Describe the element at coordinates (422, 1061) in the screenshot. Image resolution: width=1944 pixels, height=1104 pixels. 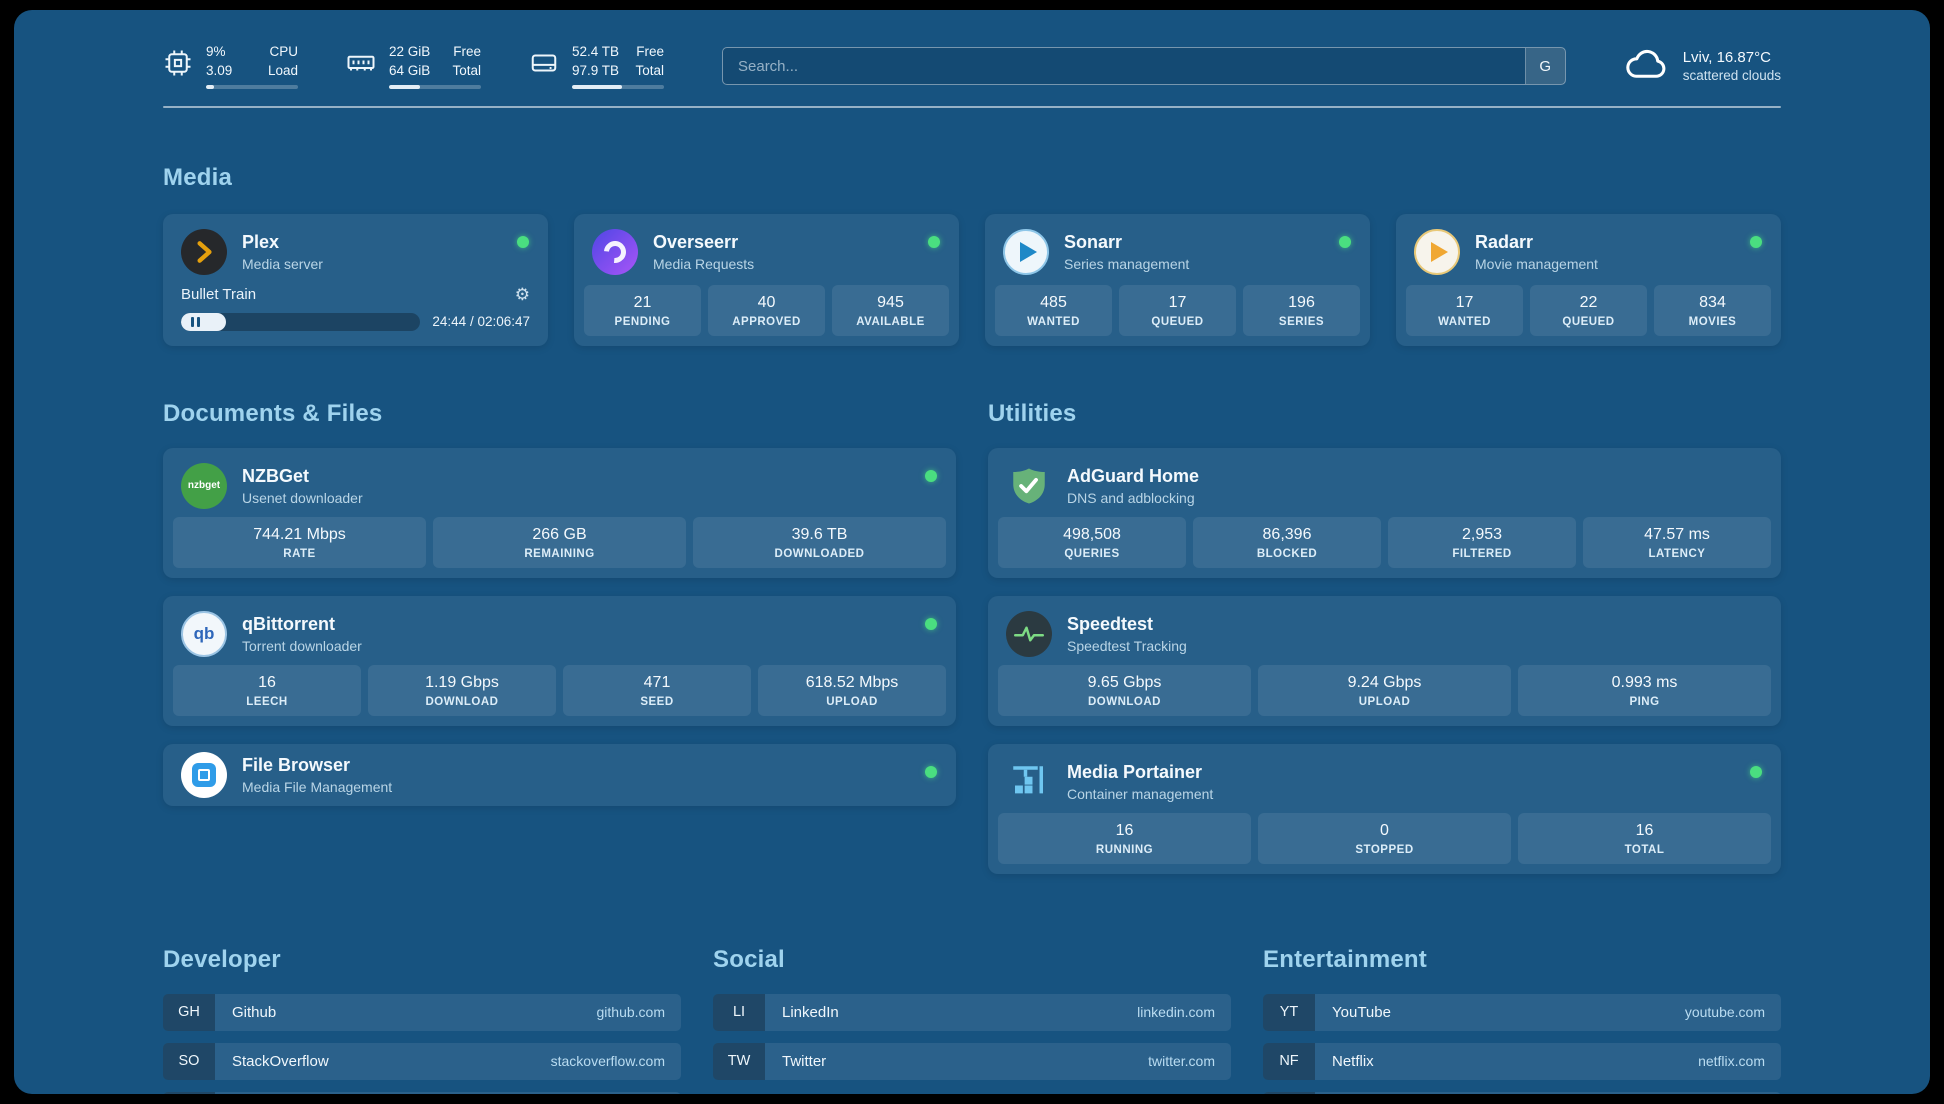
I see `bookmark-stackoverflow: SO StackOverflow stackoverflow.com` at that location.